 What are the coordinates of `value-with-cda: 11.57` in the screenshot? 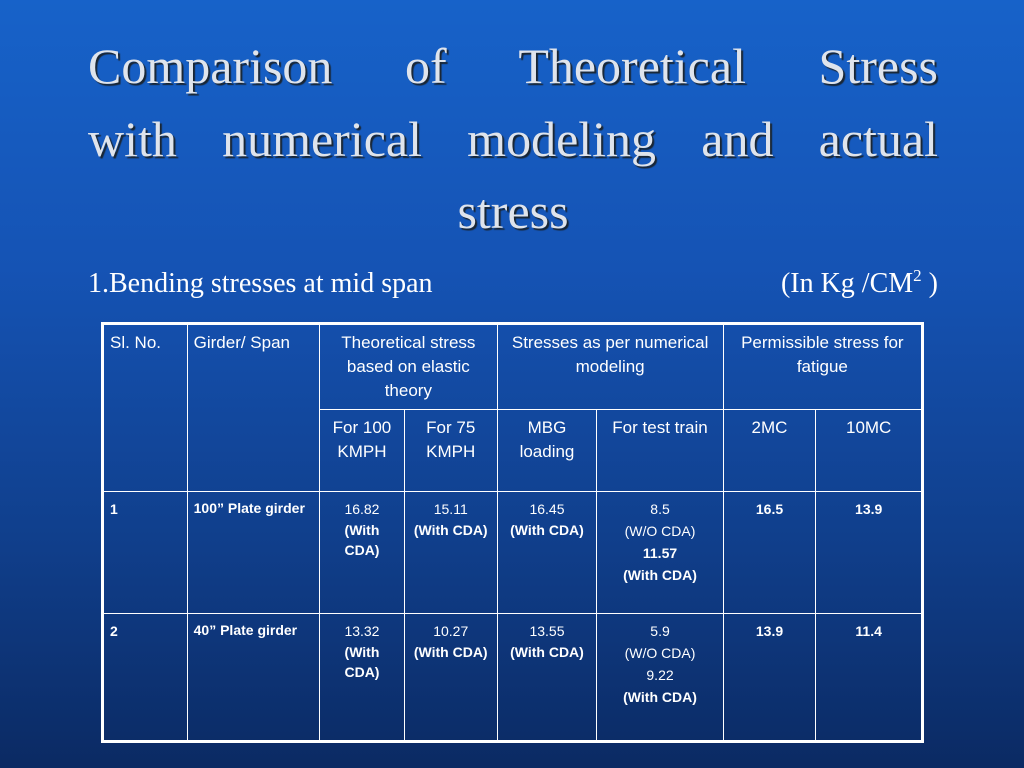 It's located at (660, 553).